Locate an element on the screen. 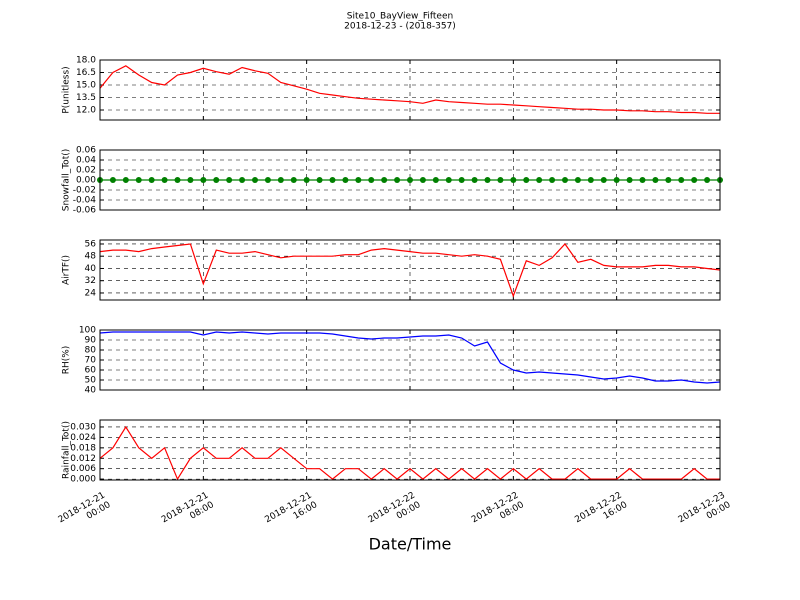 This screenshot has width=800, height=600. y-tick-label: 16.5 is located at coordinates (86, 73).